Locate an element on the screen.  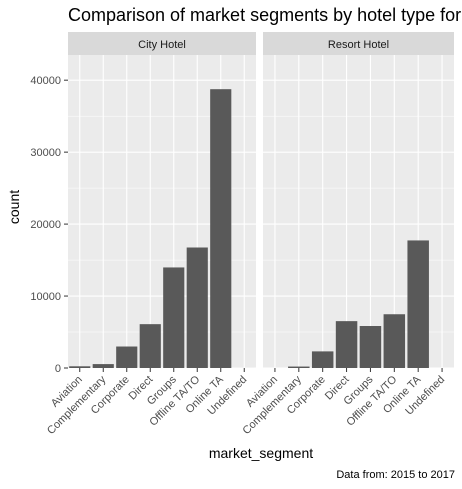
bar-city-hotel-complementary is located at coordinates (103, 366).